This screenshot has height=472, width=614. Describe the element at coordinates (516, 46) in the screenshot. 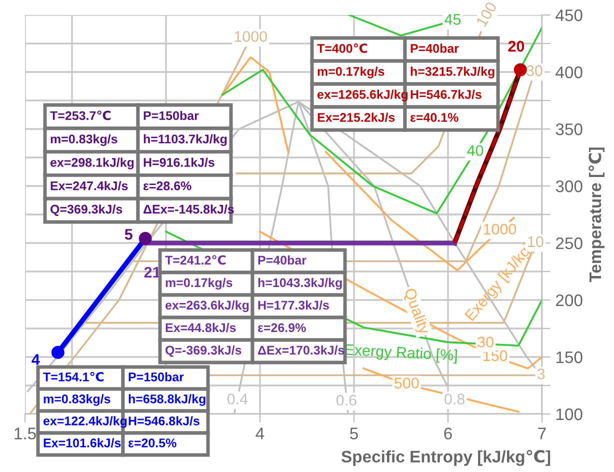

I see `annotation: 20` at that location.